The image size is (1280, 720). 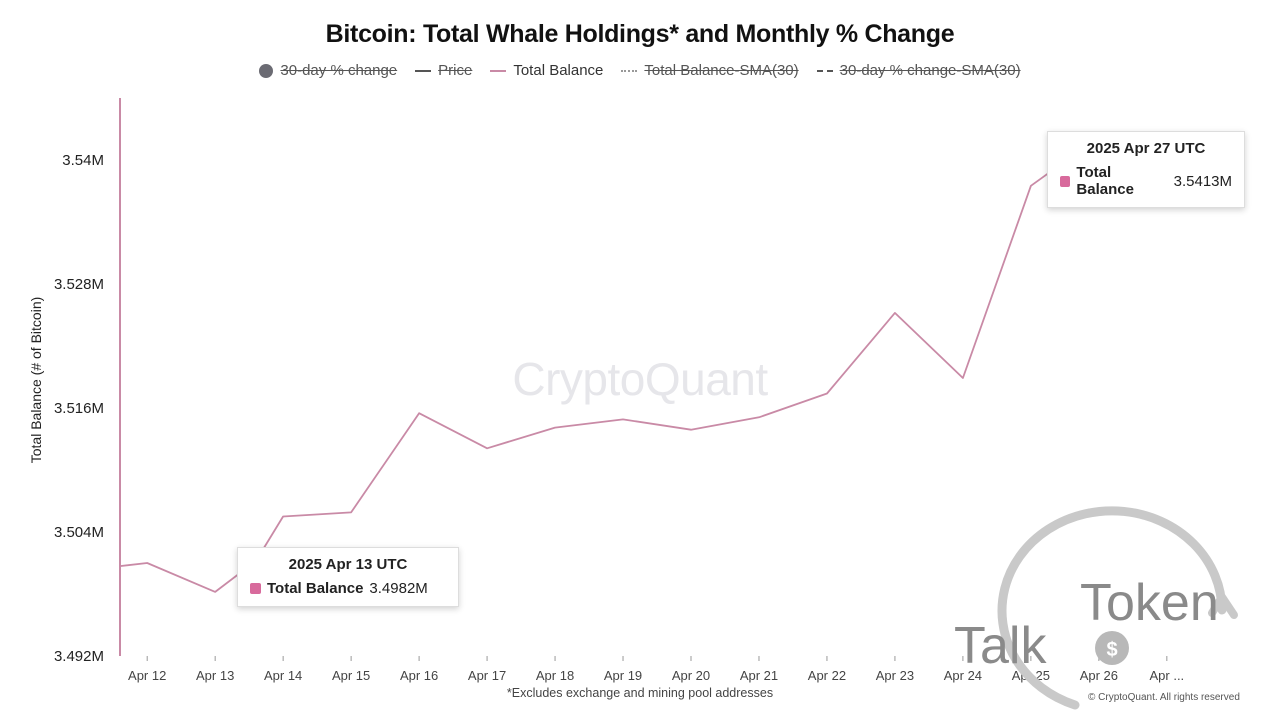 What do you see at coordinates (895, 675) in the screenshot?
I see `x-tick-label: Apr 23` at bounding box center [895, 675].